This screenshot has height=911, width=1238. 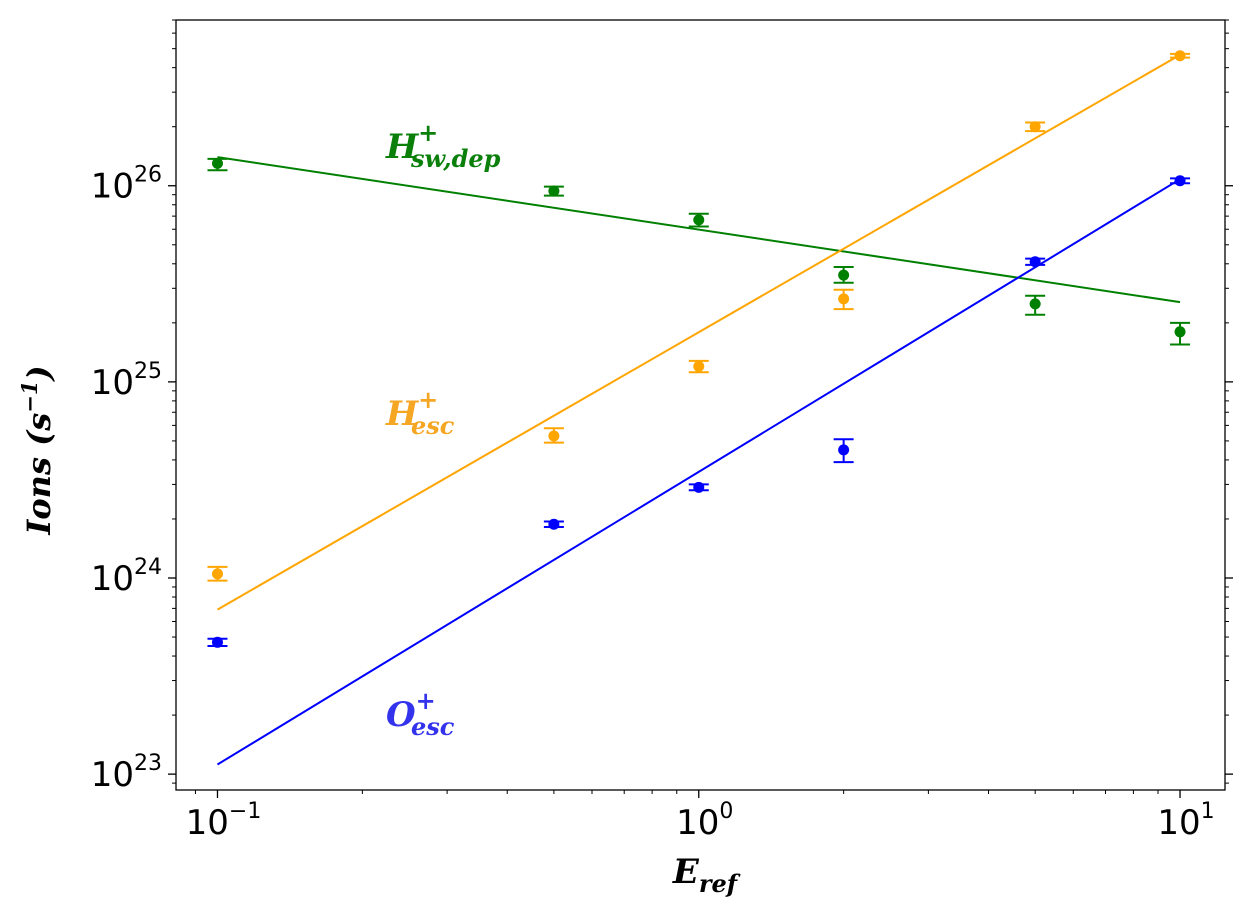 I want to click on x-tick-label: 10¹, so click(x=1185, y=821).